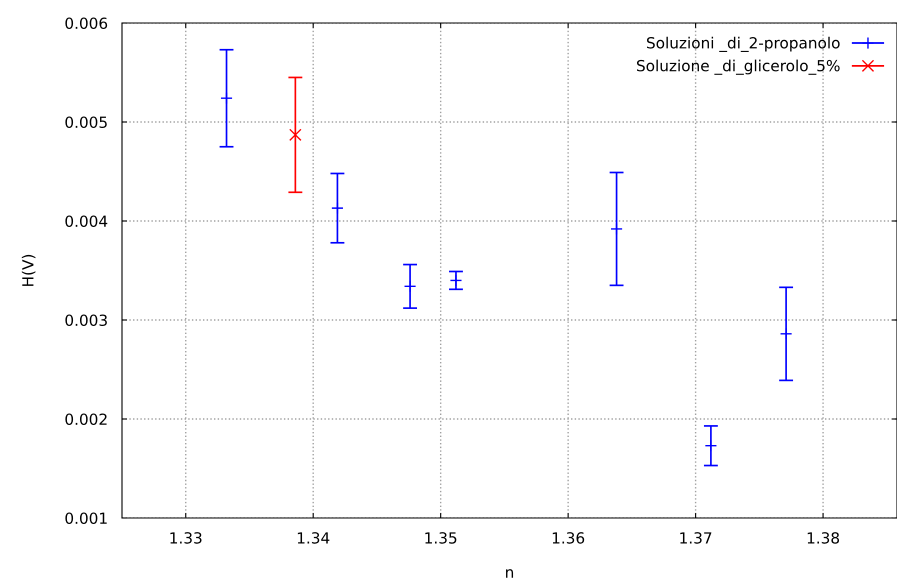 This screenshot has height=585, width=897. I want to click on y-tick-label: 0.005, so click(86, 122).